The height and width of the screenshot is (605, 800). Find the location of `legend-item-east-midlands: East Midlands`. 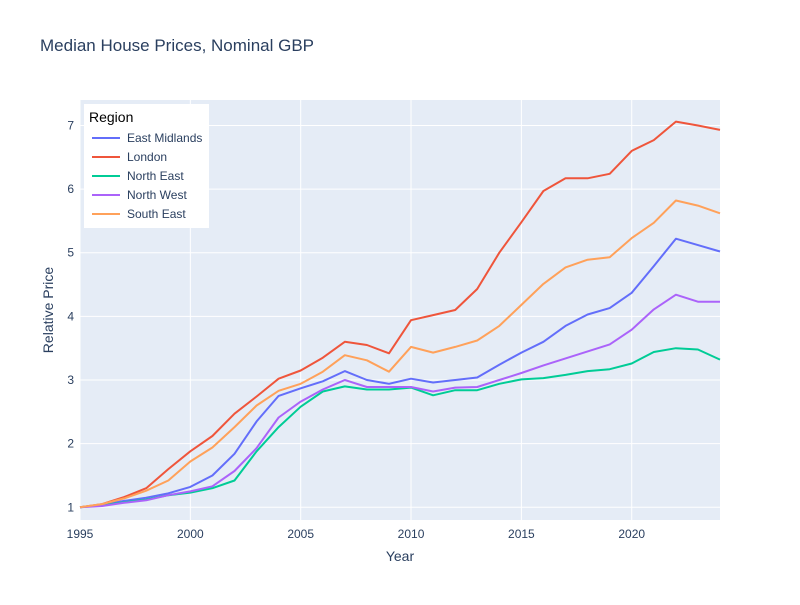

legend-item-east-midlands: East Midlands is located at coordinates (147, 138).